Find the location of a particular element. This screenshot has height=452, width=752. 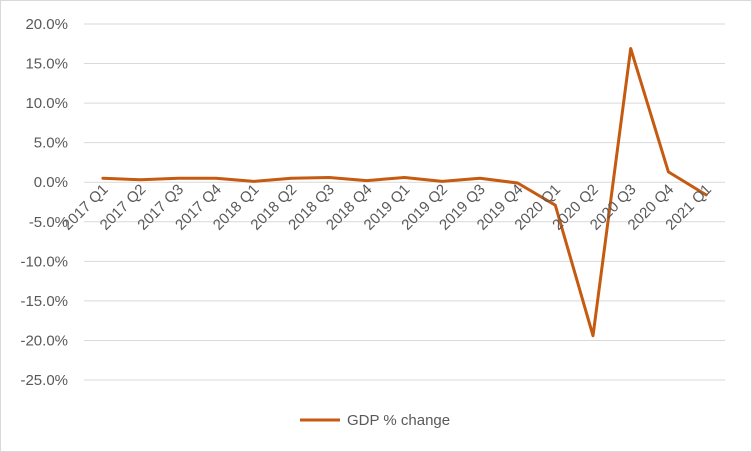

y-tick-label: 10.0% is located at coordinates (46, 103).